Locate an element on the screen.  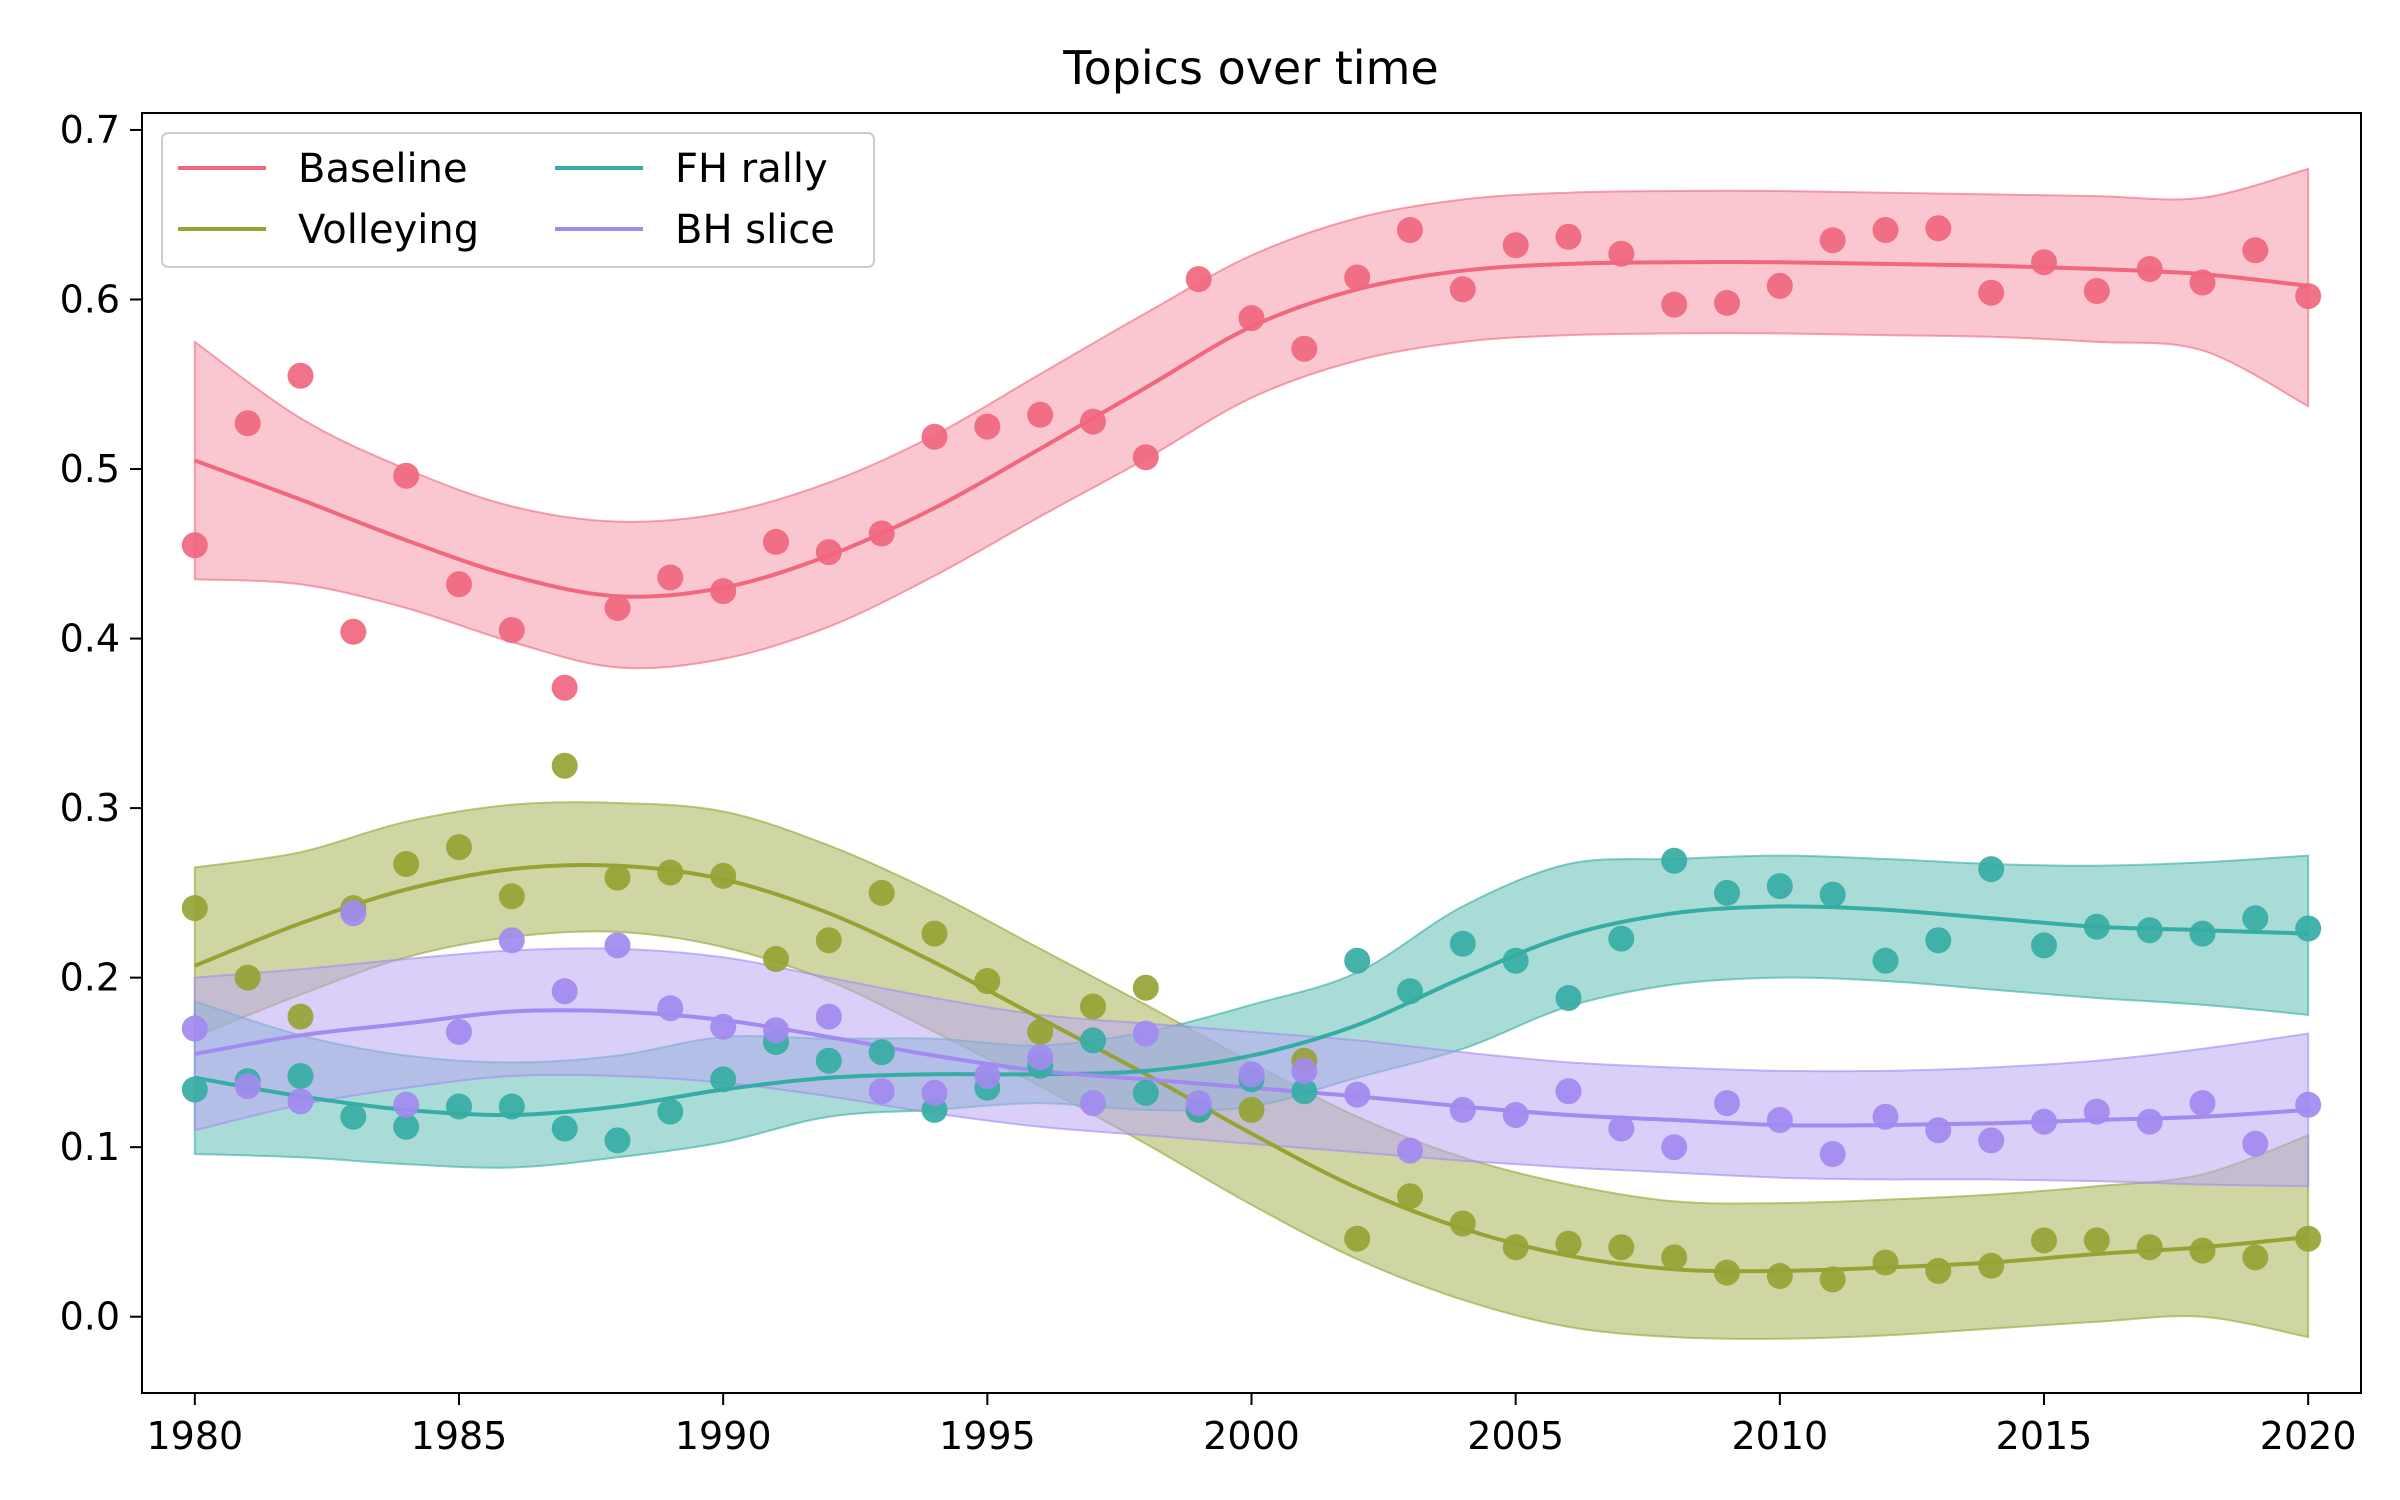
legend-label-baseline: Baseline is located at coordinates (383, 169).